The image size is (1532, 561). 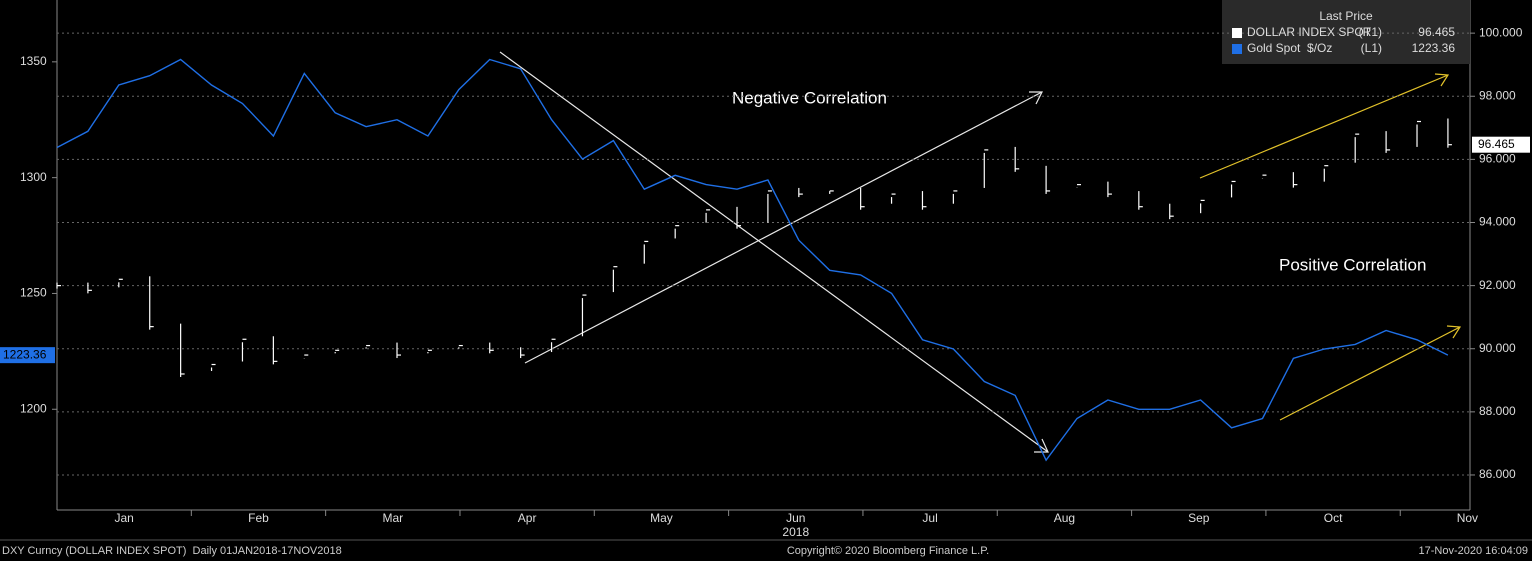 I want to click on legend-box, so click(x=1346, y=32).